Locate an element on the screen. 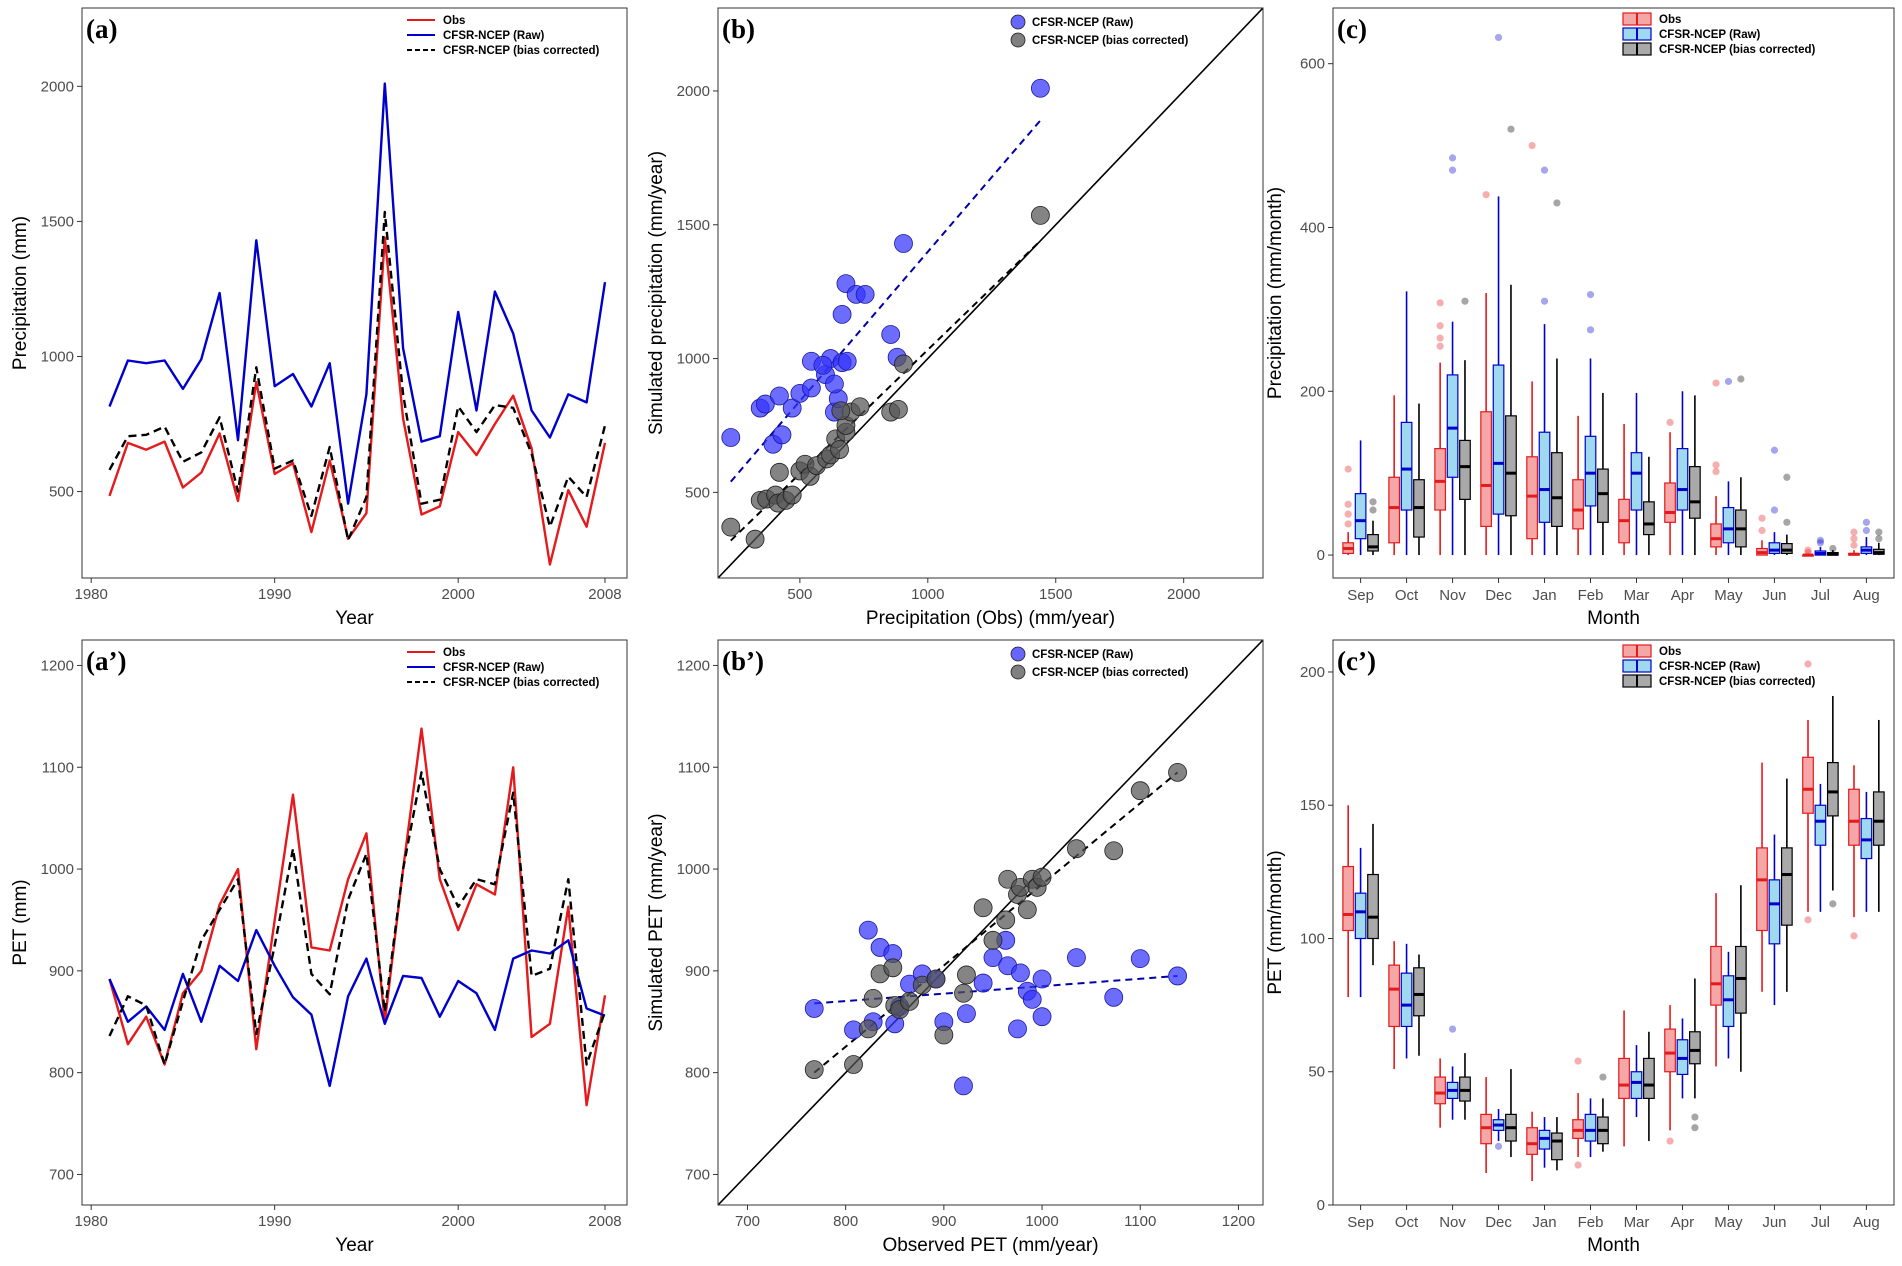 The height and width of the screenshot is (1266, 1902). x-tick-label: Apr is located at coordinates (1682, 1222).